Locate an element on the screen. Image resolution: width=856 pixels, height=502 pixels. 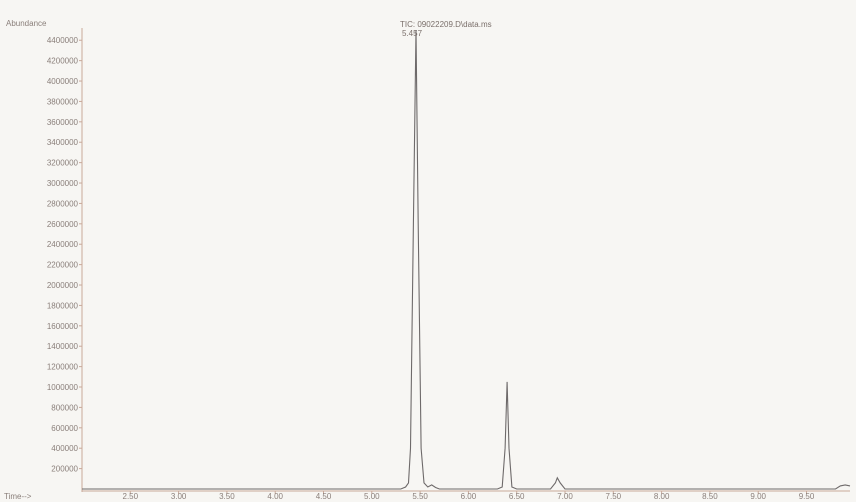
y-tick-label: 2400000 is located at coordinates (63, 244).